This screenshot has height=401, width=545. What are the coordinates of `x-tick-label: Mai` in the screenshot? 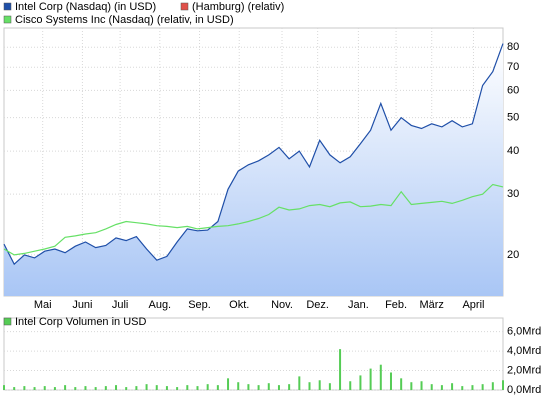 It's located at (43, 305).